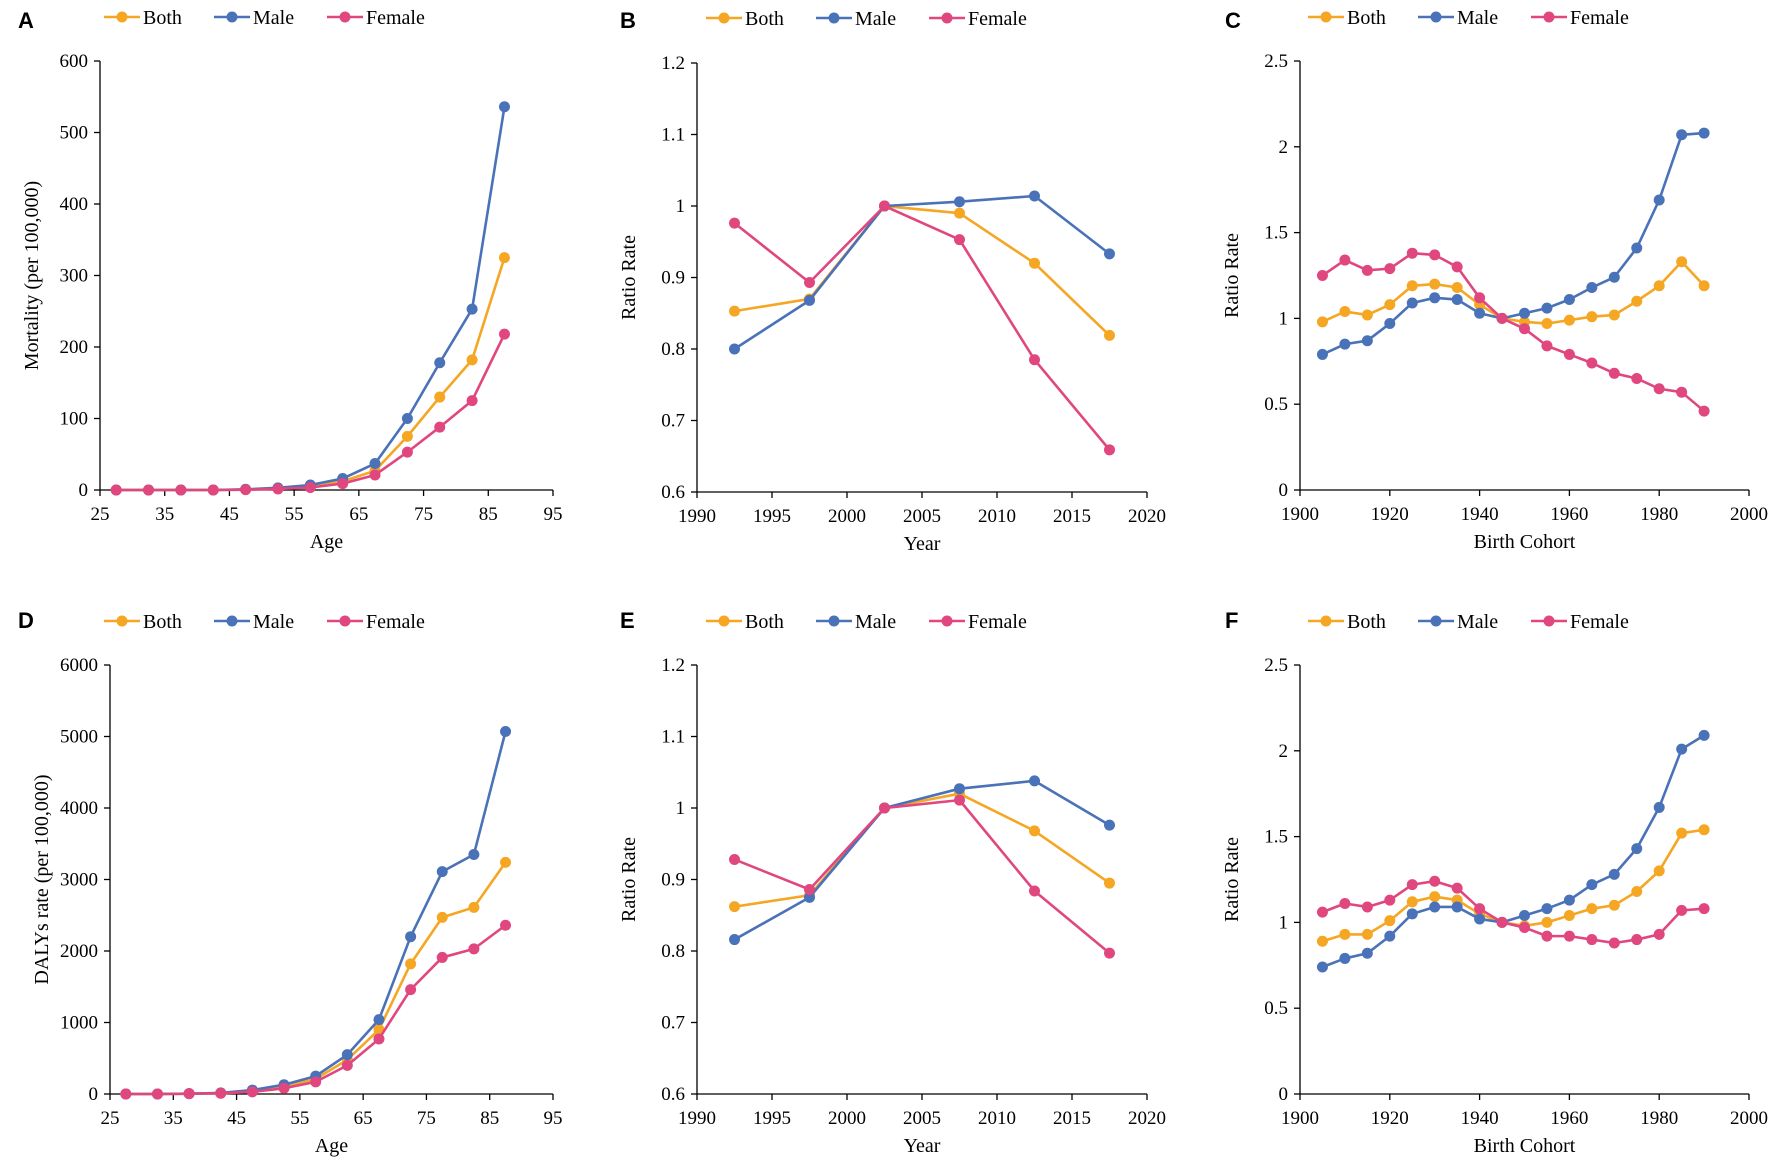 This screenshot has height=1171, width=1772. I want to click on x-tick-label: 1990, so click(697, 516).